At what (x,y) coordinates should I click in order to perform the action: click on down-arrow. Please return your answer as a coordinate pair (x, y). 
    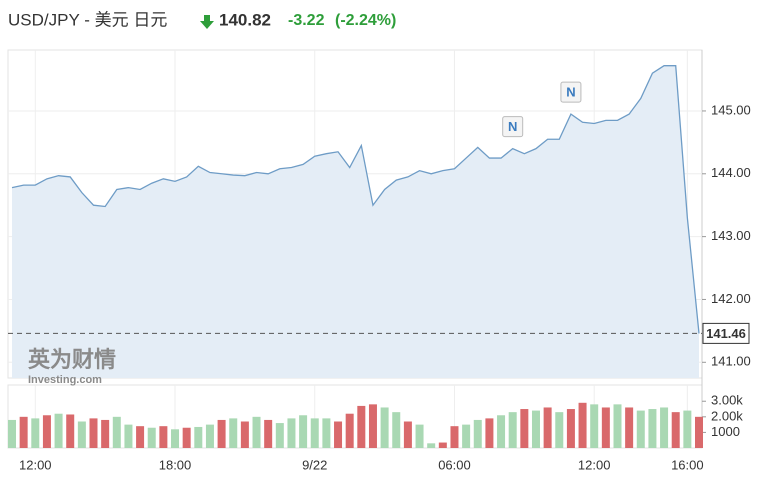
    Looking at the image, I should click on (207, 22).